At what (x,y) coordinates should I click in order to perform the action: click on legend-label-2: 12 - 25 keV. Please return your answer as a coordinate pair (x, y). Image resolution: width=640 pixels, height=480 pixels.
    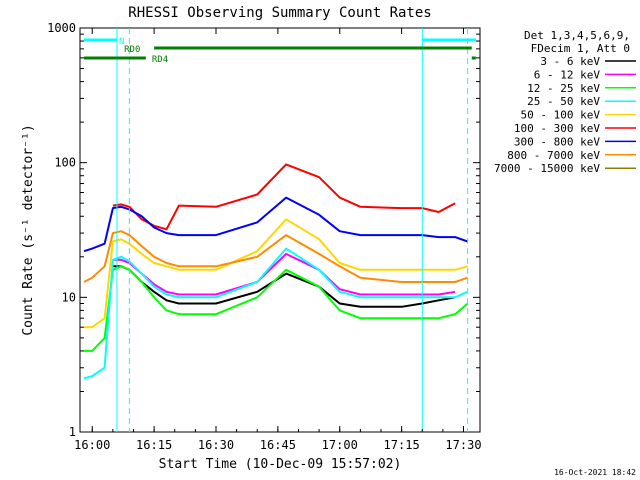
    Looking at the image, I should click on (563, 88).